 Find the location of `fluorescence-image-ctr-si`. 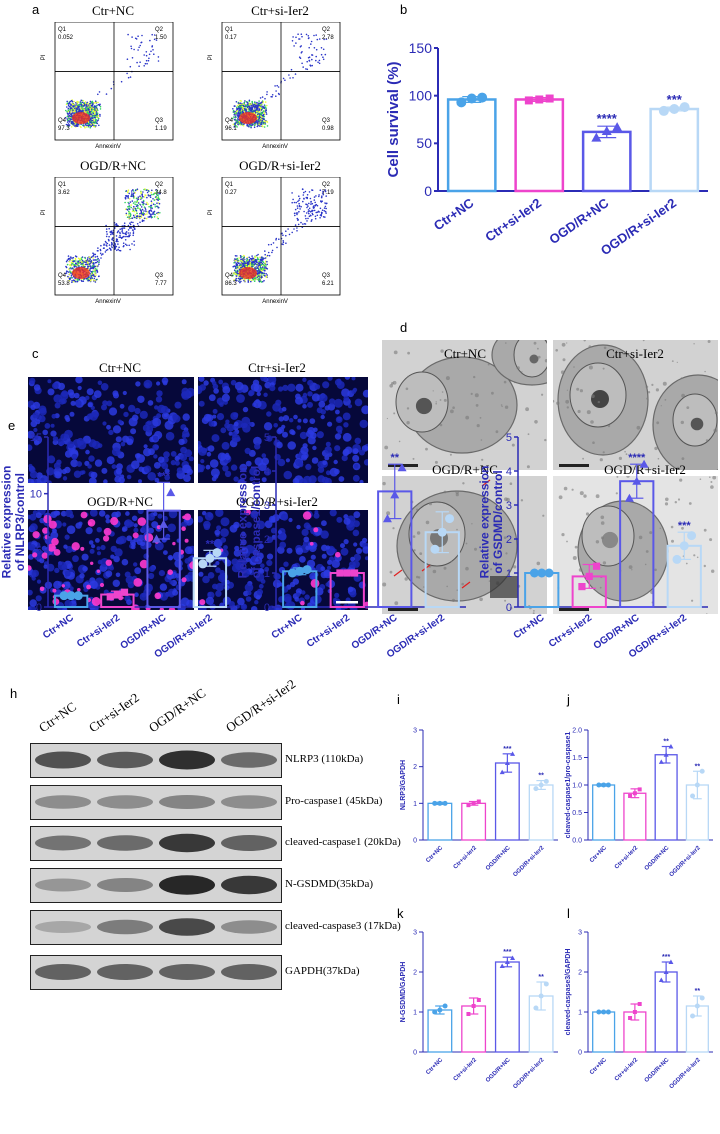

fluorescence-image-ctr-si is located at coordinates (283, 430).